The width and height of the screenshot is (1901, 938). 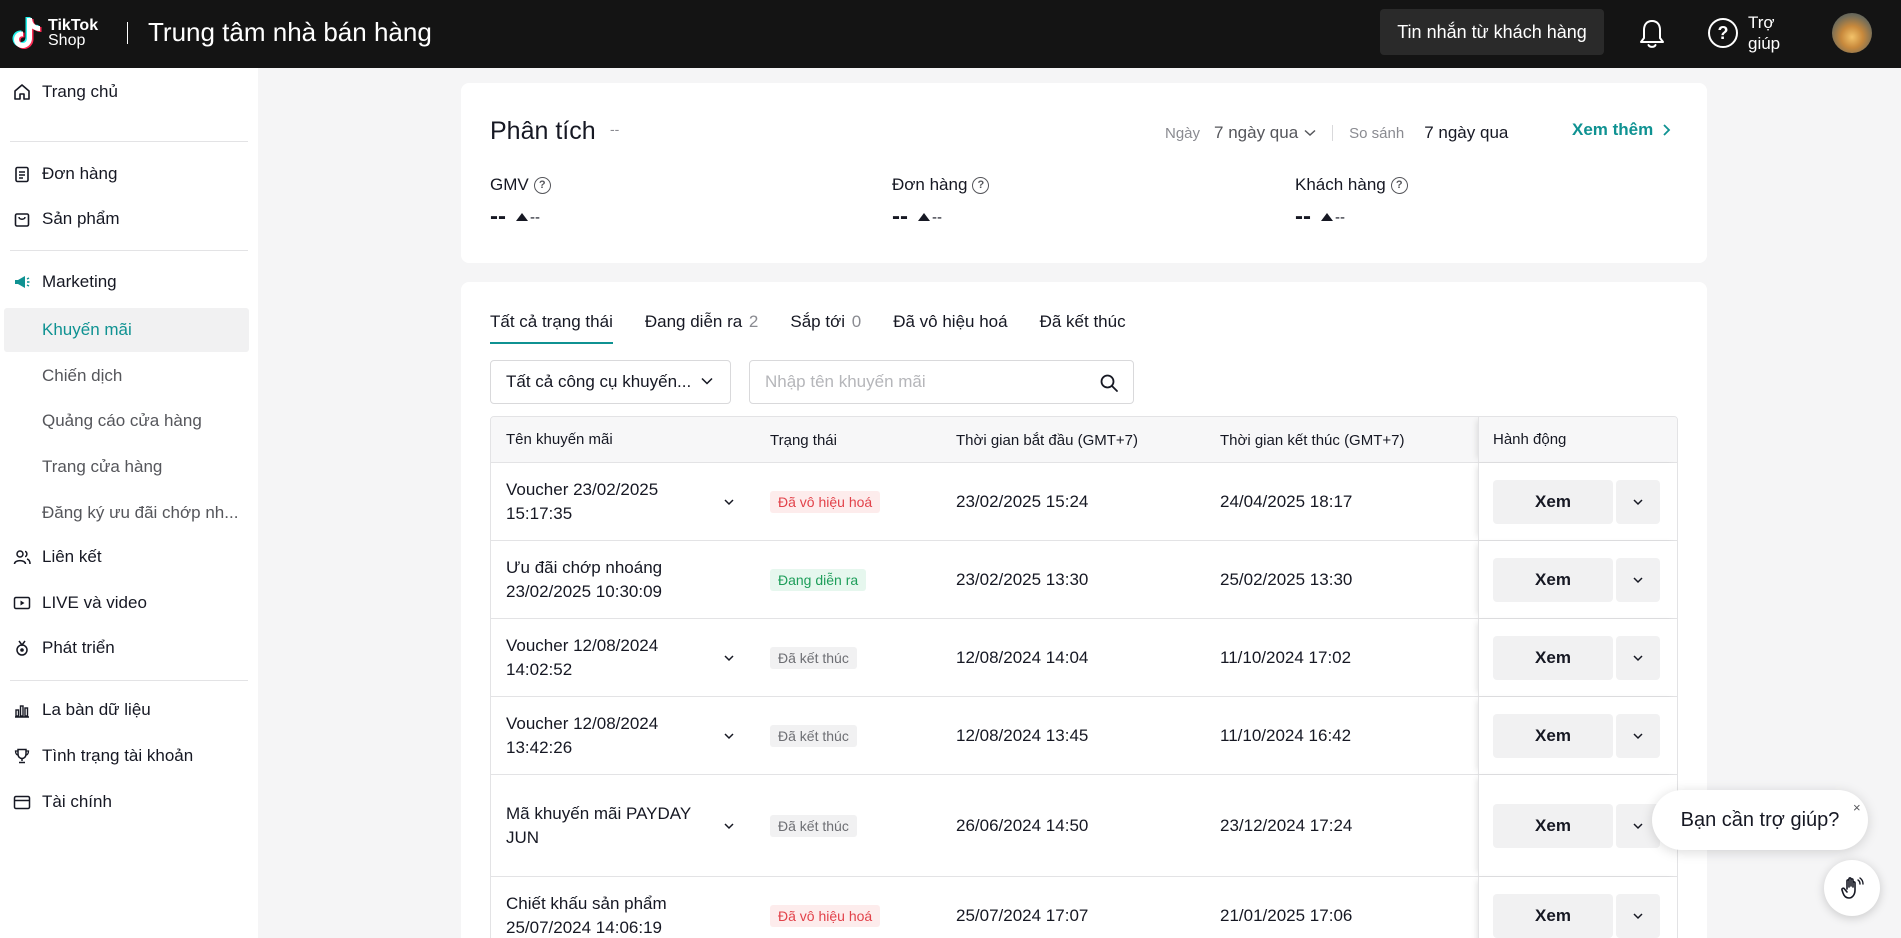 What do you see at coordinates (702, 328) in the screenshot?
I see `tab-ongoing: Đang diễn ra 2` at bounding box center [702, 328].